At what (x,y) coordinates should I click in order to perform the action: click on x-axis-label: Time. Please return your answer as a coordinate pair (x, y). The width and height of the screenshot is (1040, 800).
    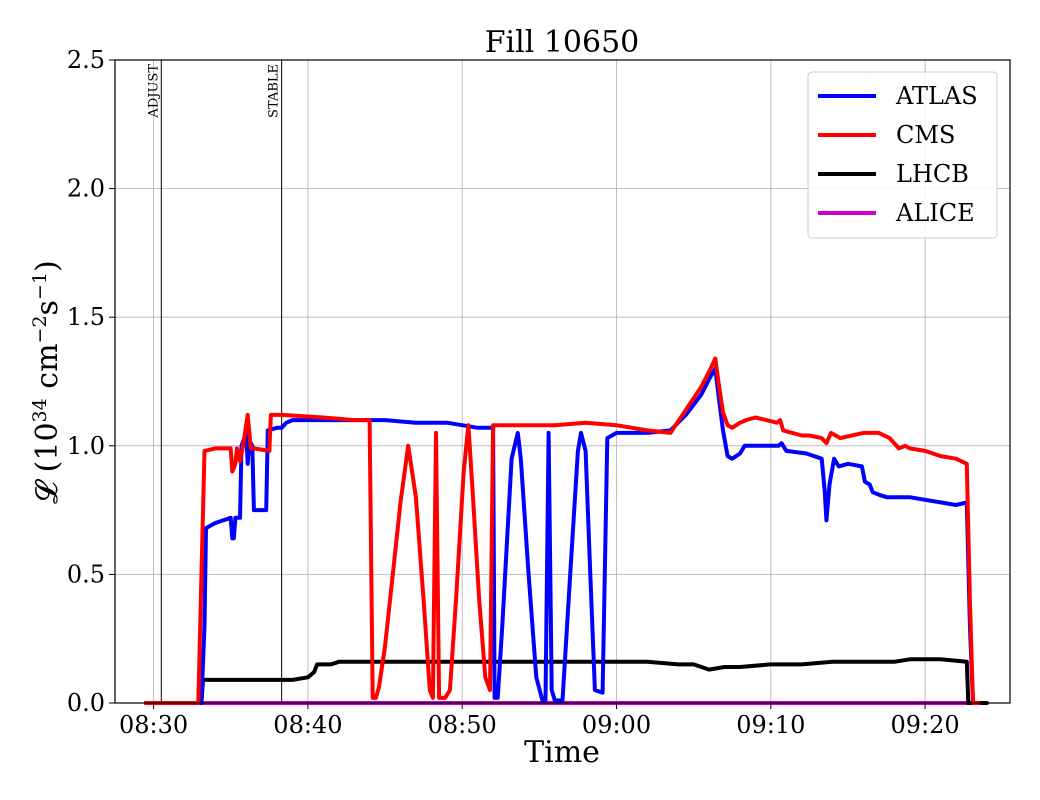
    Looking at the image, I should click on (562, 752).